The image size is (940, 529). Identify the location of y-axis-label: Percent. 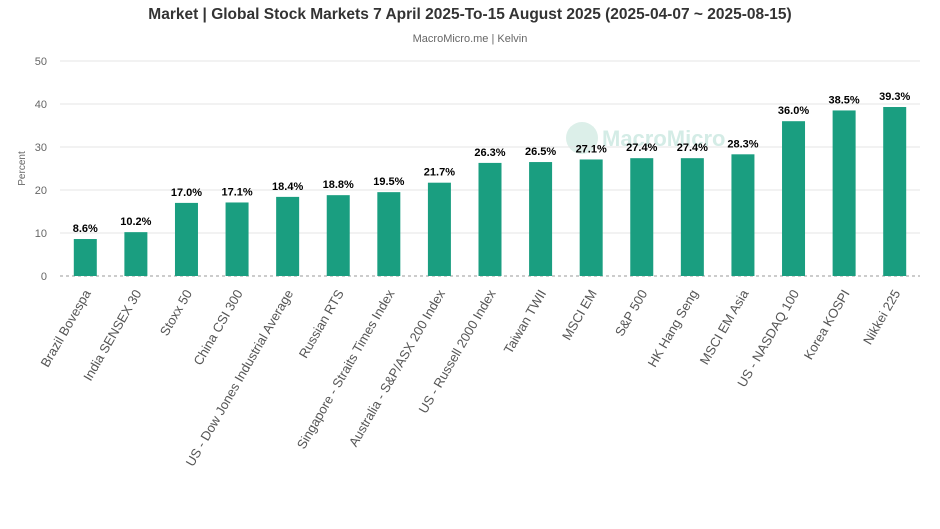
(22, 168).